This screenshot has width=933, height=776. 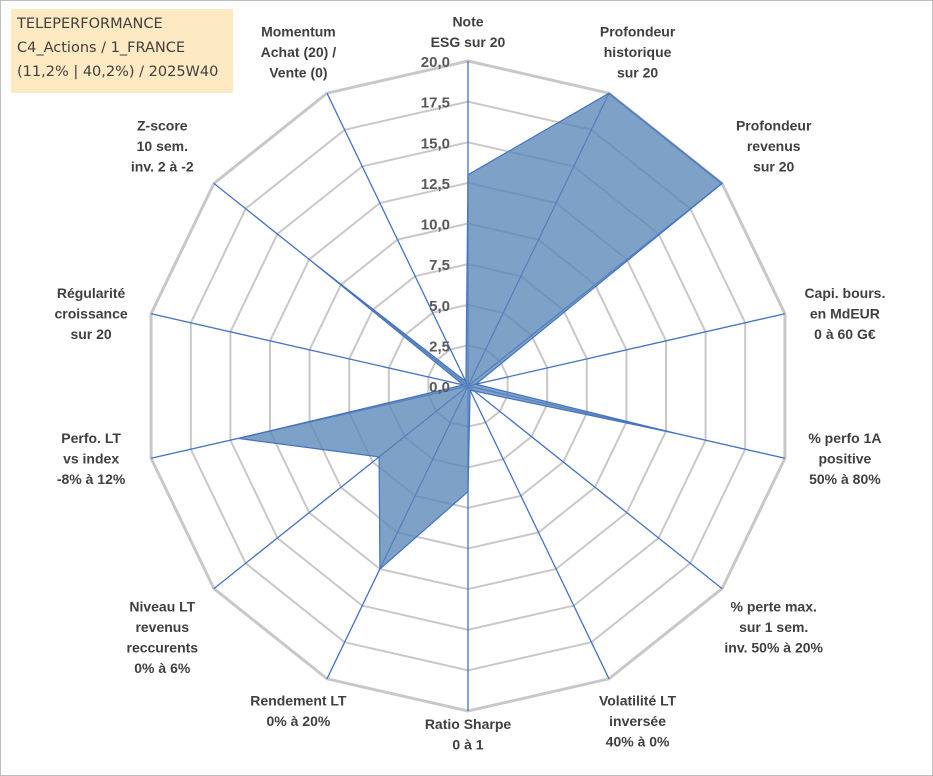 I want to click on axis-label-line: inv. 2 à -2, so click(x=162, y=167).